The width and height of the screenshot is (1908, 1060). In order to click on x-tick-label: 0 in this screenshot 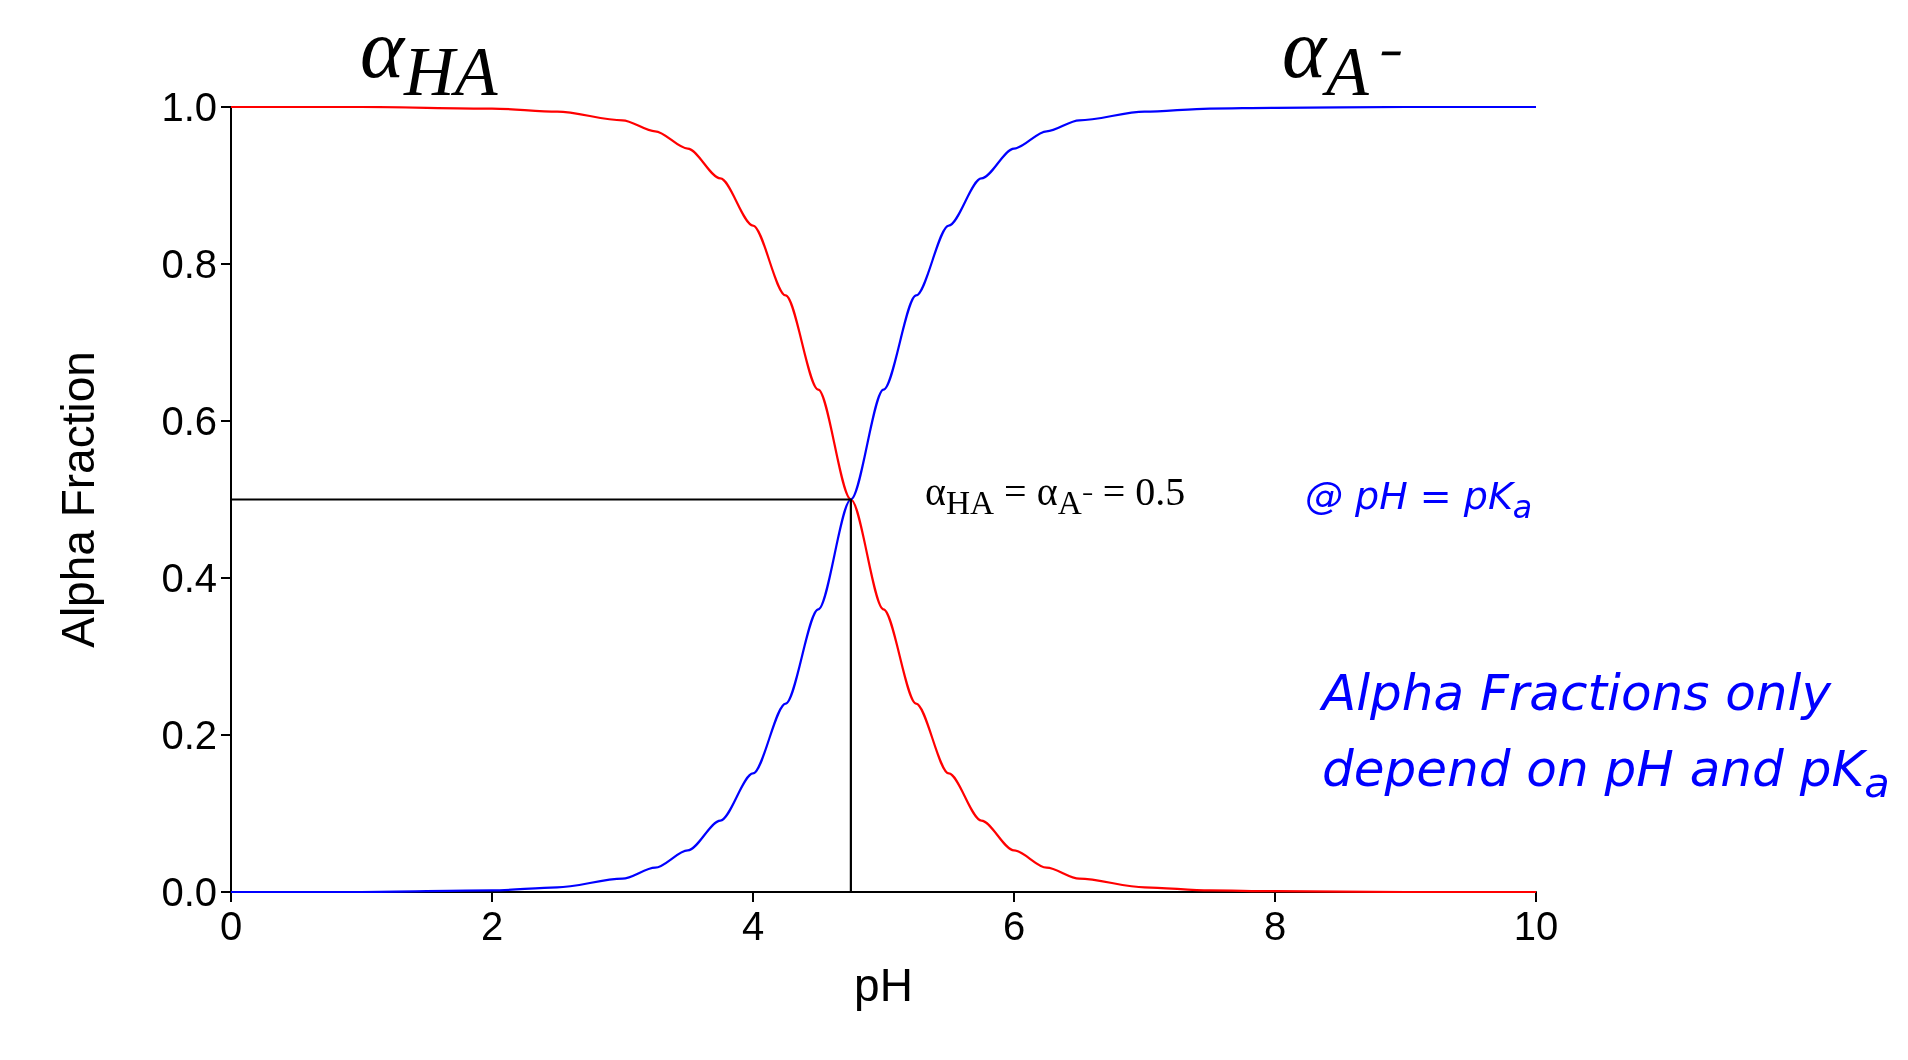, I will do `click(231, 926)`.